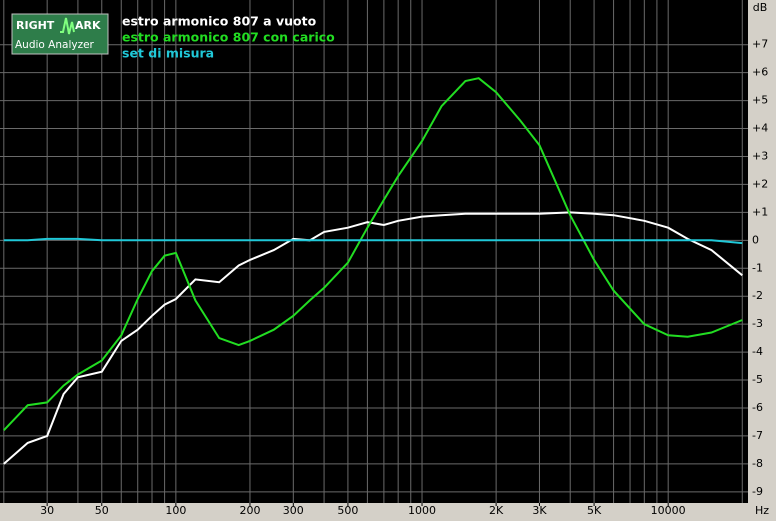  What do you see at coordinates (762, 510) in the screenshot?
I see `x-axis-label: Hz` at bounding box center [762, 510].